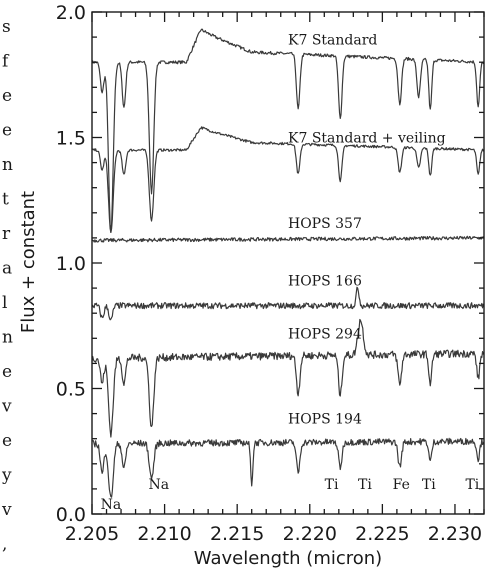  I want to click on series-label: HOPS 294, so click(325, 334).